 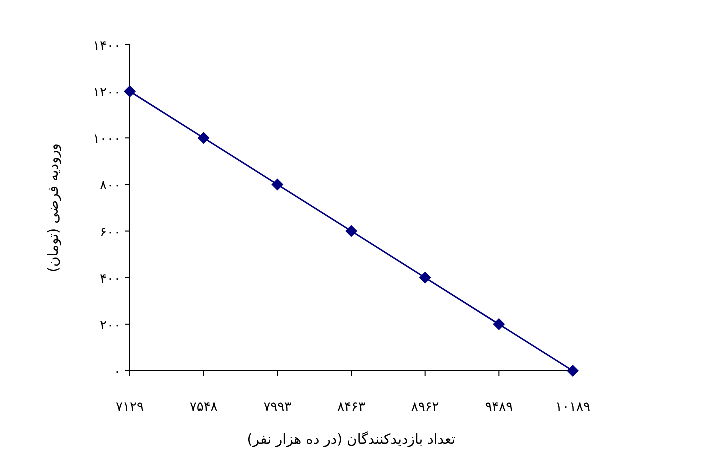 What do you see at coordinates (573, 407) in the screenshot?
I see `x-tick-label: ۱۰۱۸۹` at bounding box center [573, 407].